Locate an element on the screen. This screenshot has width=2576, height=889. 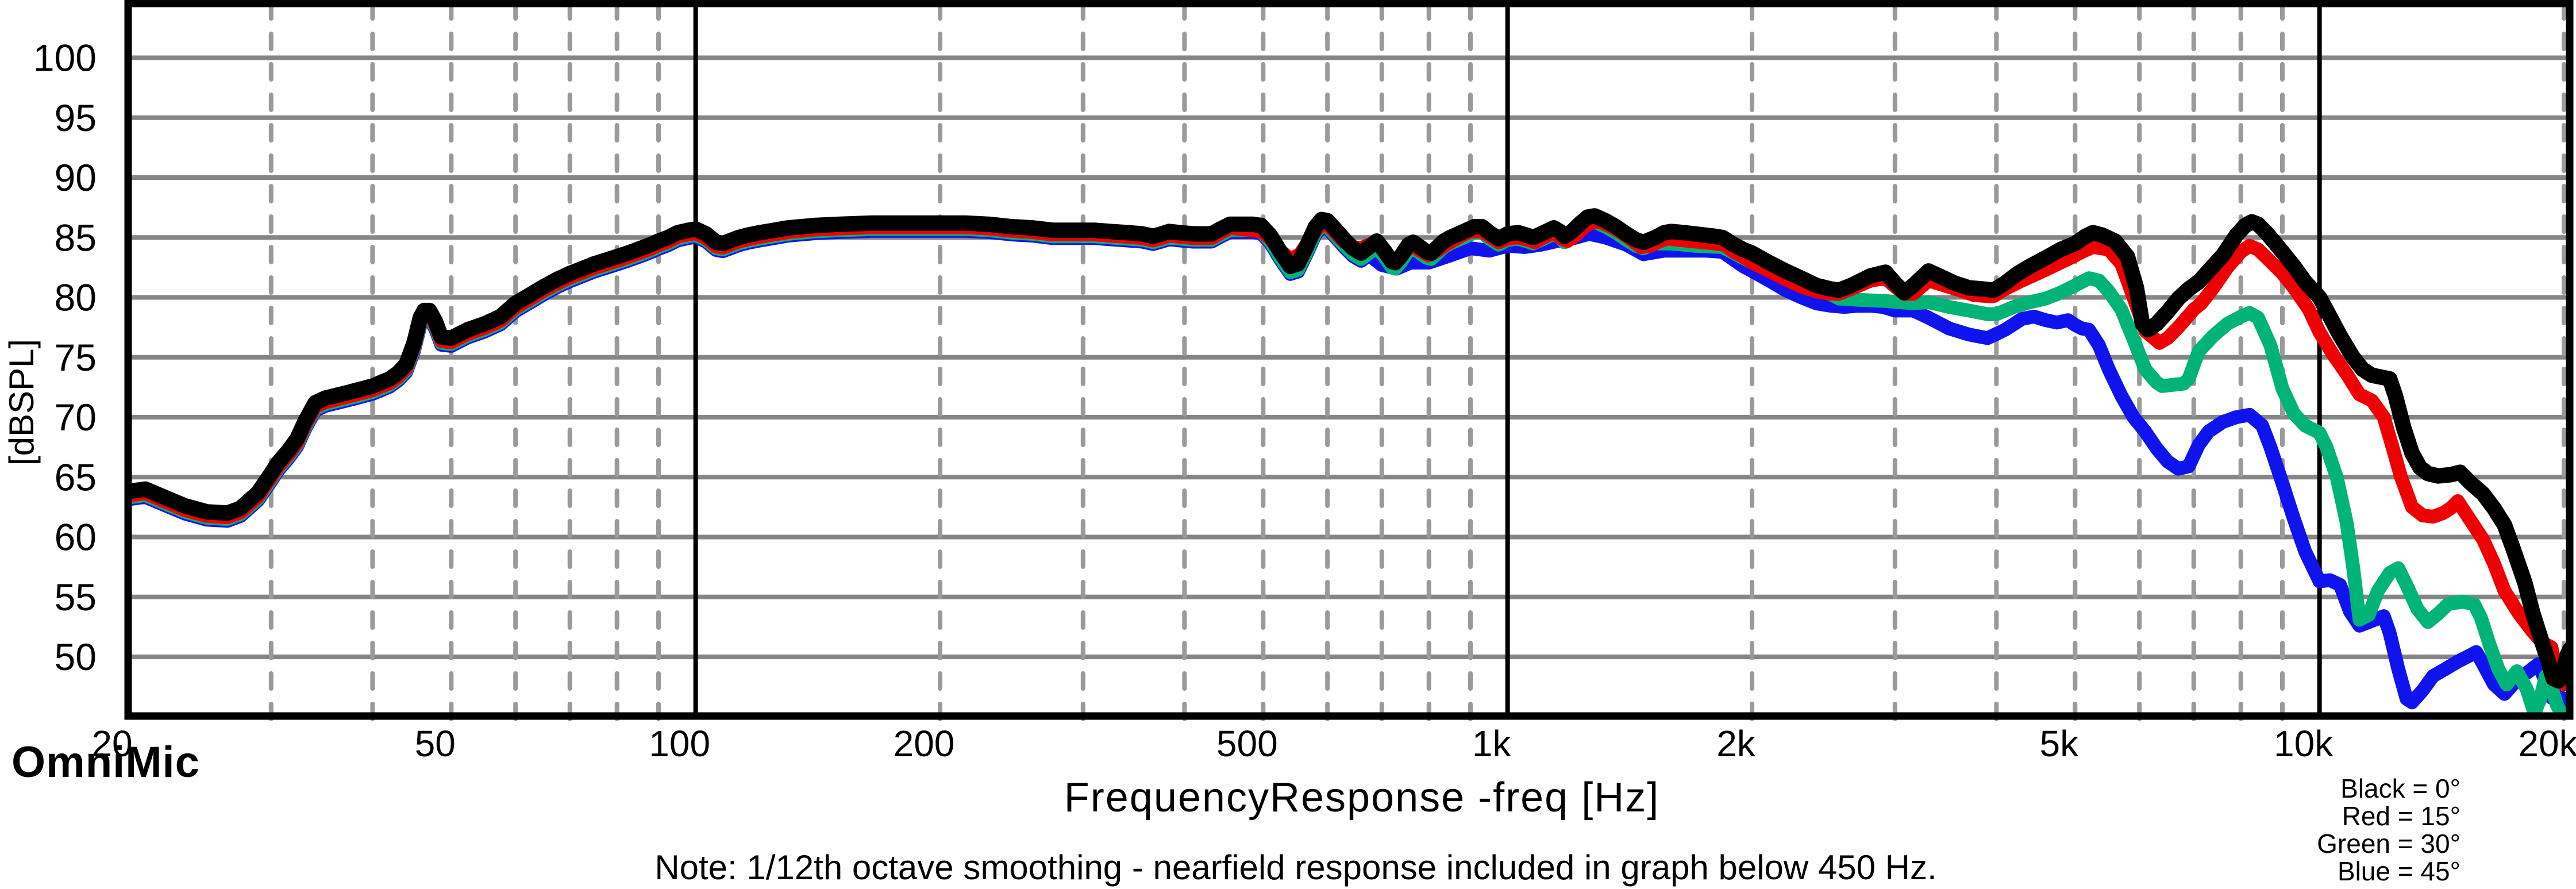
y-tick-label-55: 55 is located at coordinates (76, 597).